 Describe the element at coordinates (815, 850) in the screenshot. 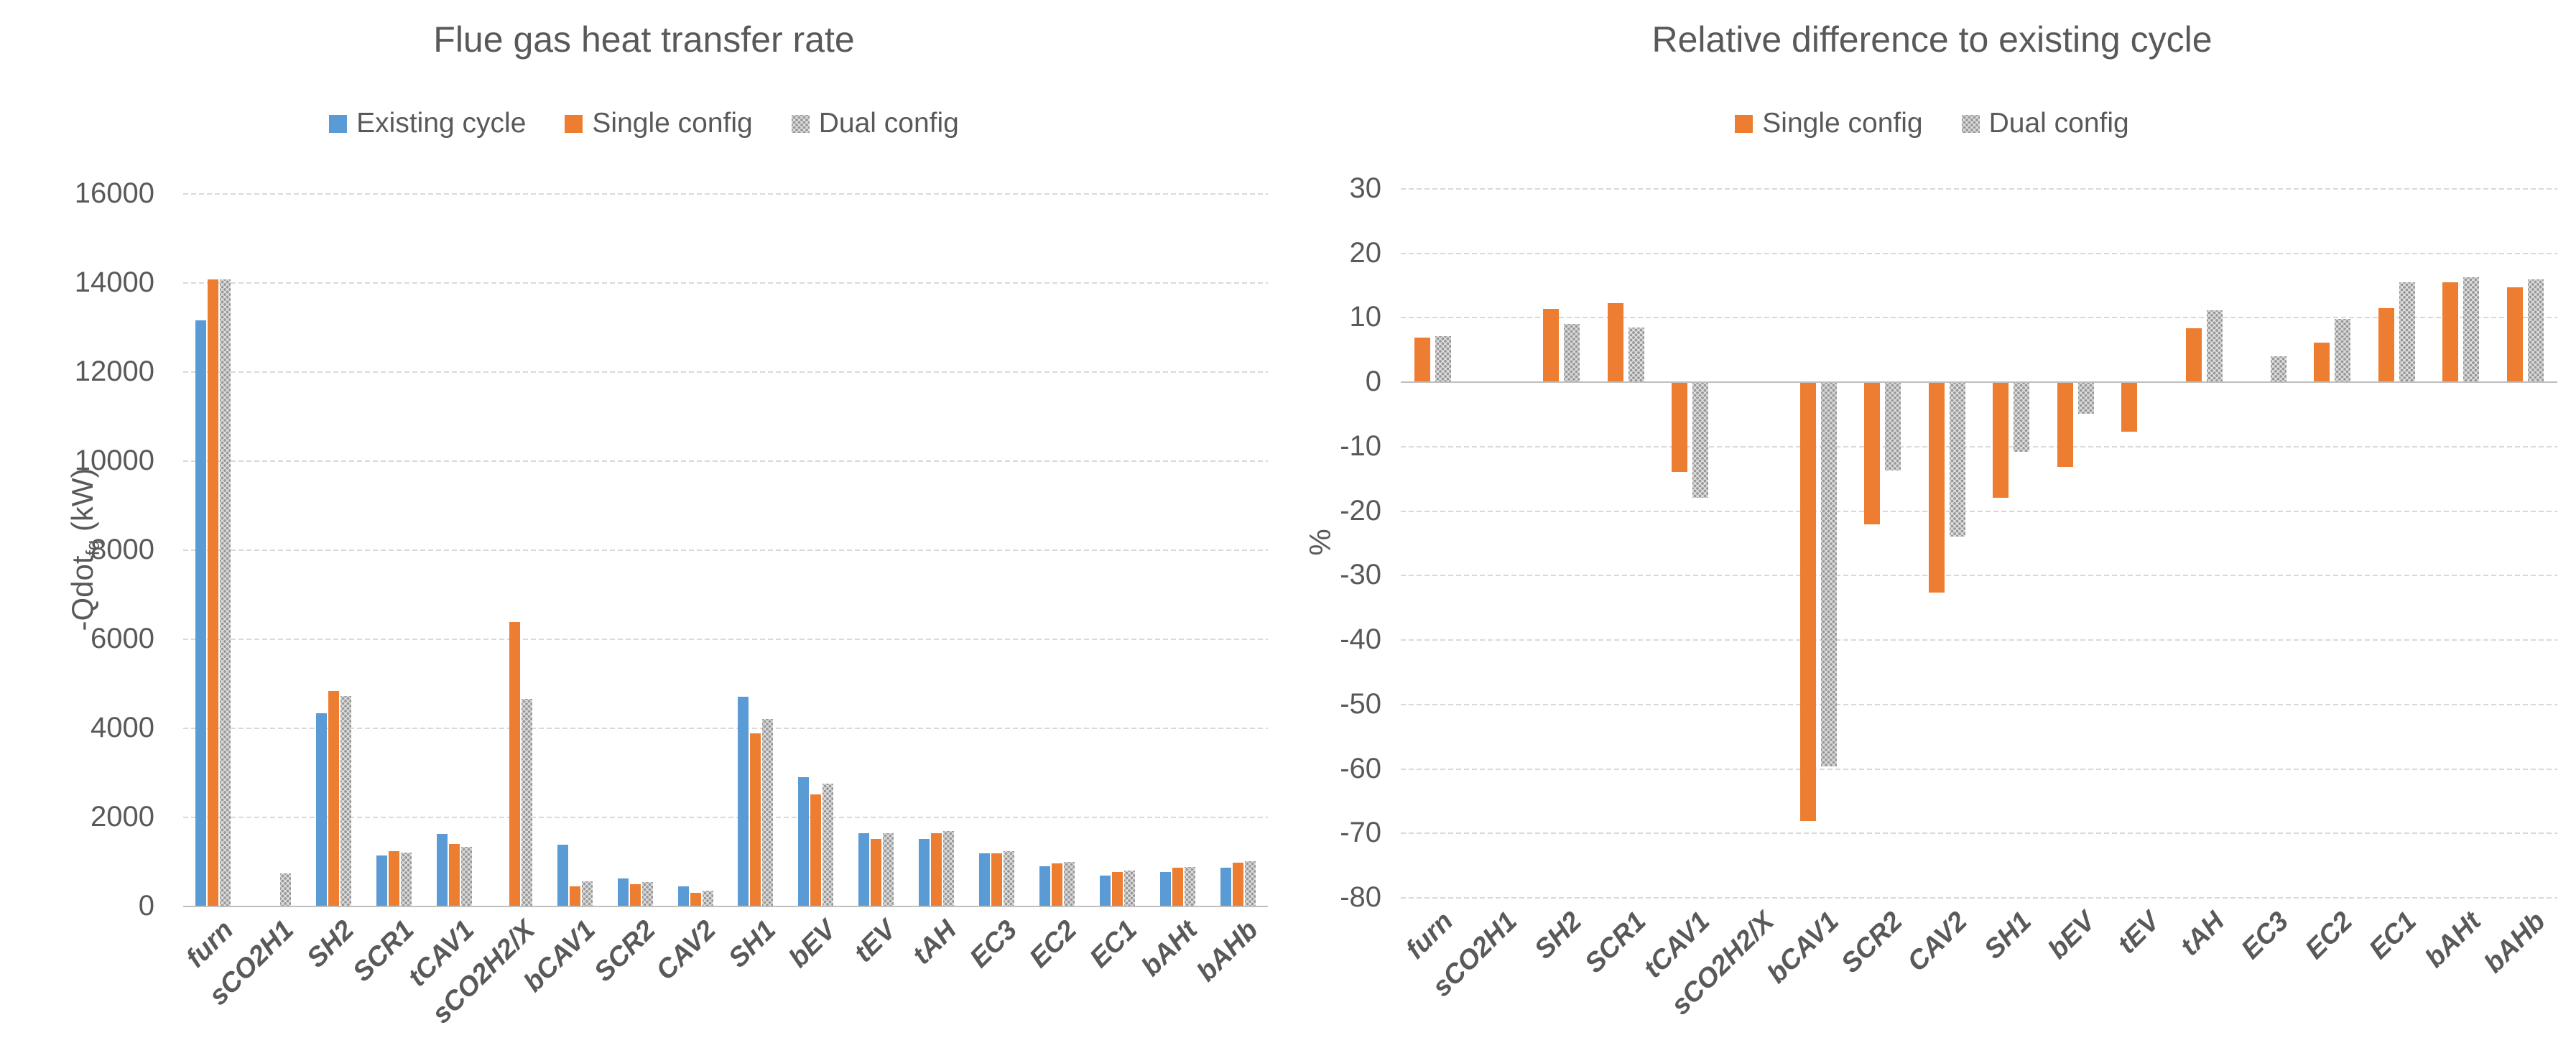

I see `bar-bev-single-config` at that location.